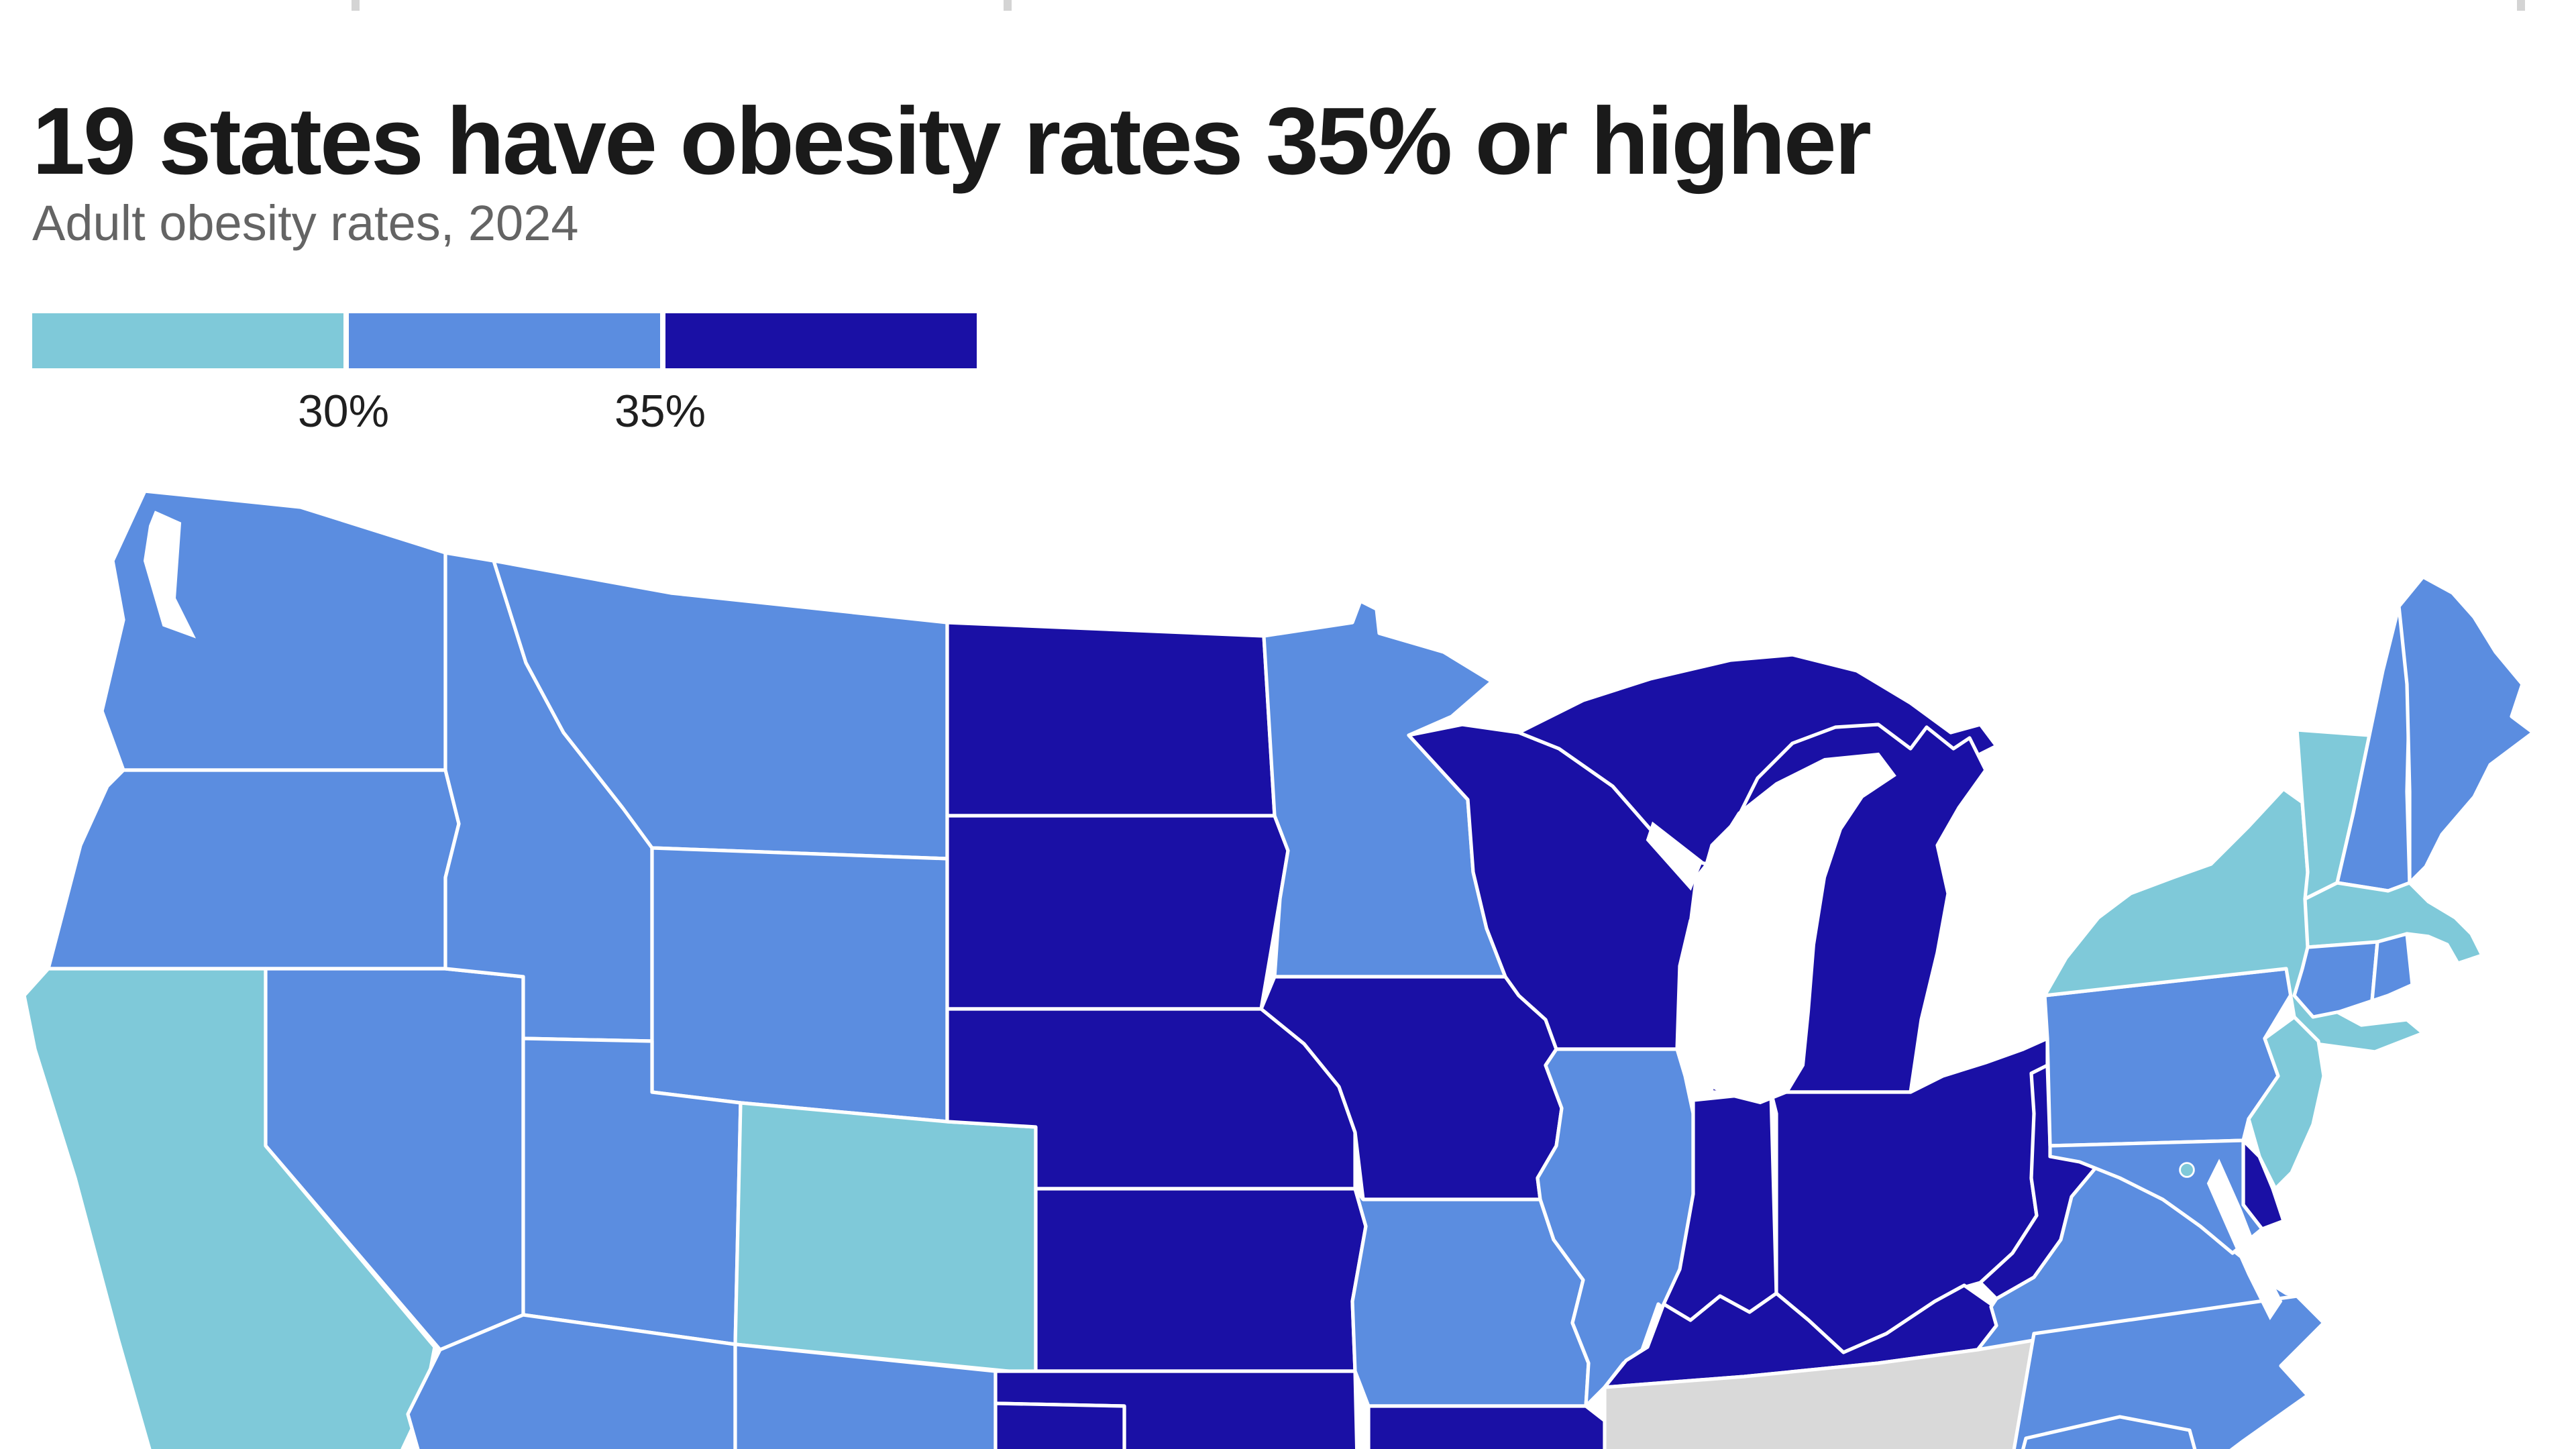 The image size is (2576, 1449). I want to click on state-nm: New Mexico, so click(865, 1395).